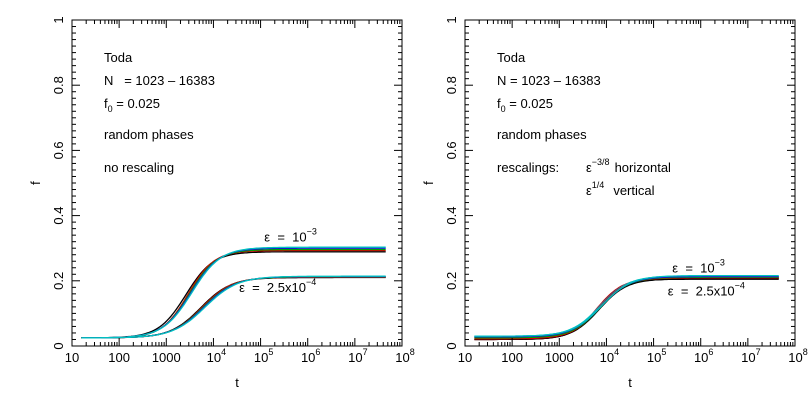 The height and width of the screenshot is (402, 811). I want to click on left-x-tick-label-4: 10⁵, so click(263, 356).